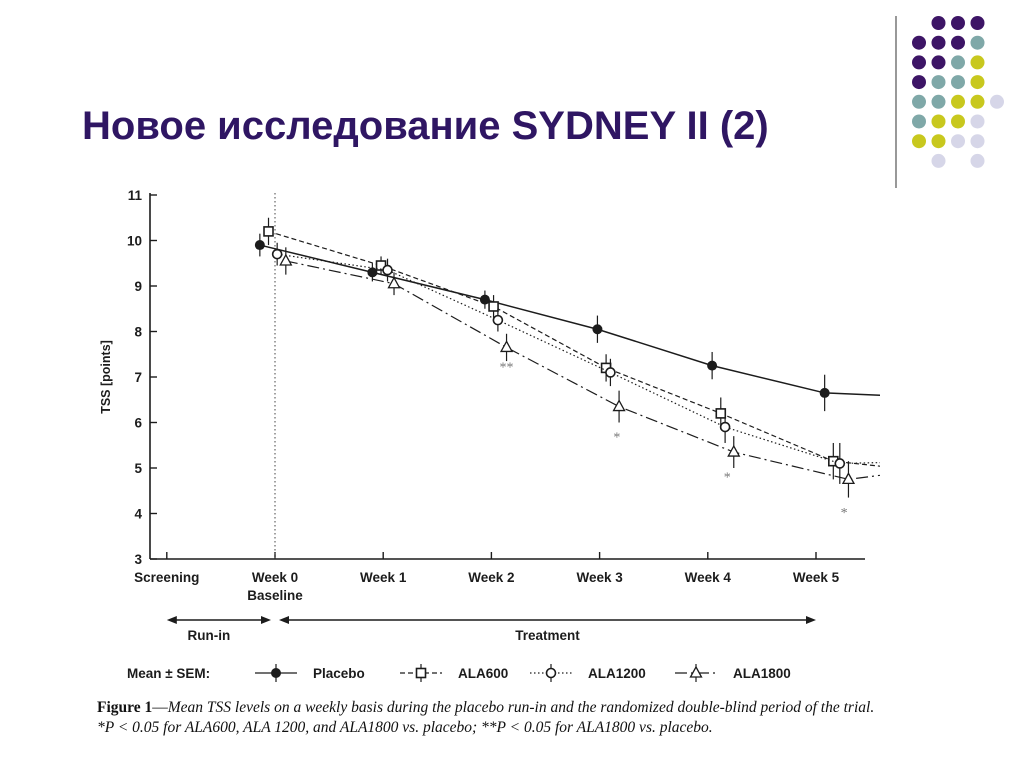 The width and height of the screenshot is (1024, 768). I want to click on legend-label-ala1200: ALA1200, so click(617, 673).